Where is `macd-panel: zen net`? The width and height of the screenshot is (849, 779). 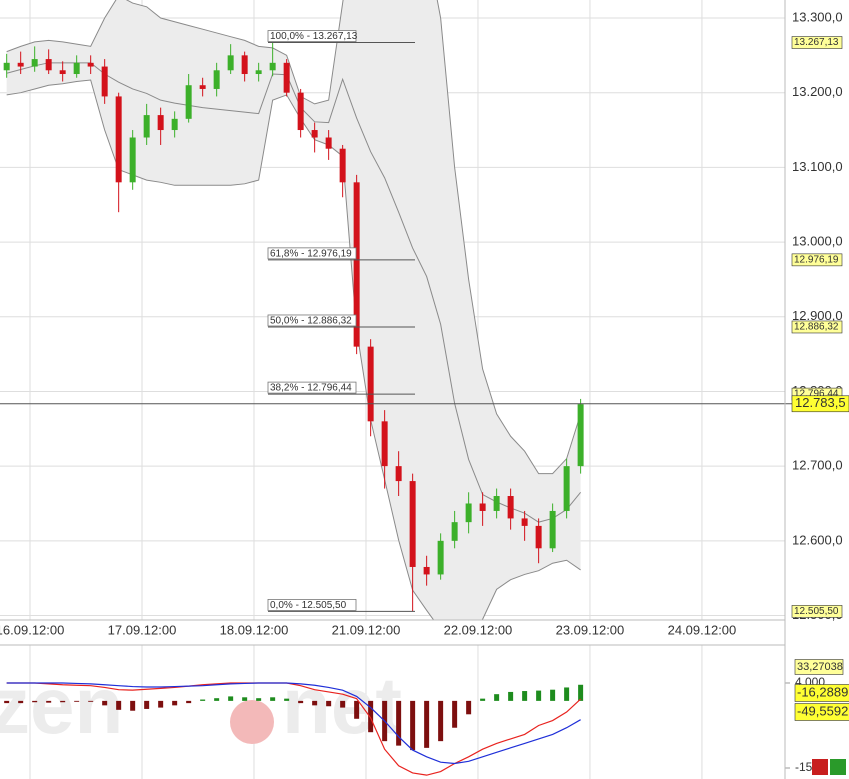
macd-panel: zen net is located at coordinates (351, 712).